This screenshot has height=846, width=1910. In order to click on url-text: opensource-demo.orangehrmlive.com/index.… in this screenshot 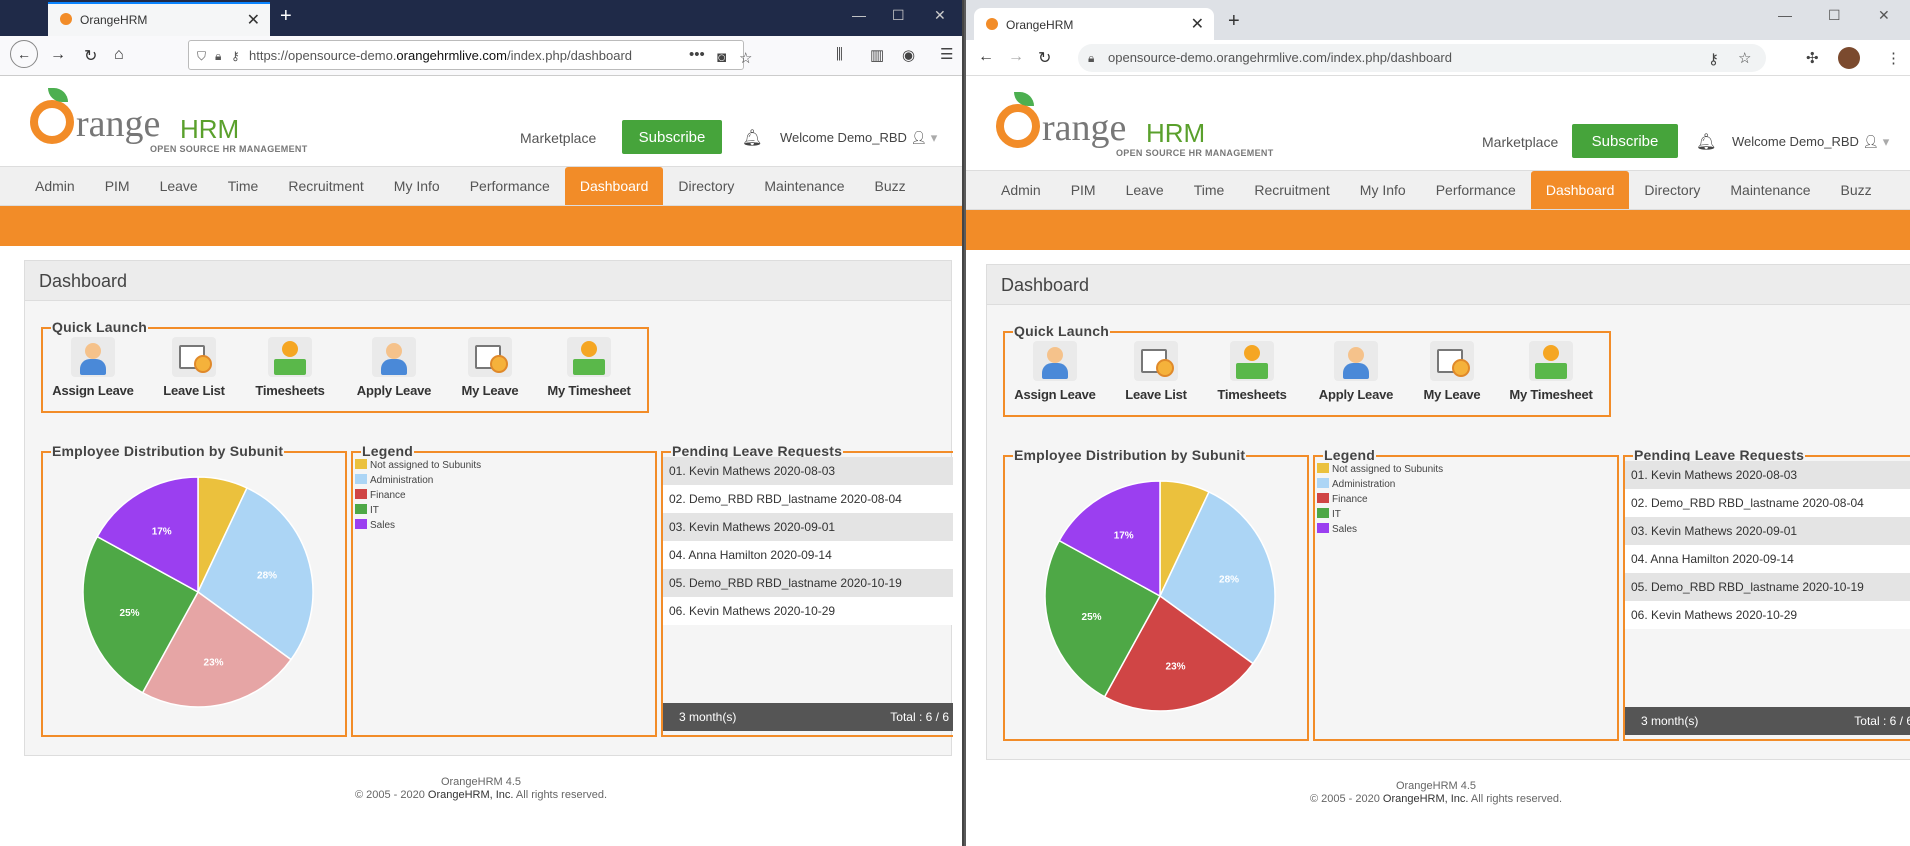, I will do `click(1280, 57)`.